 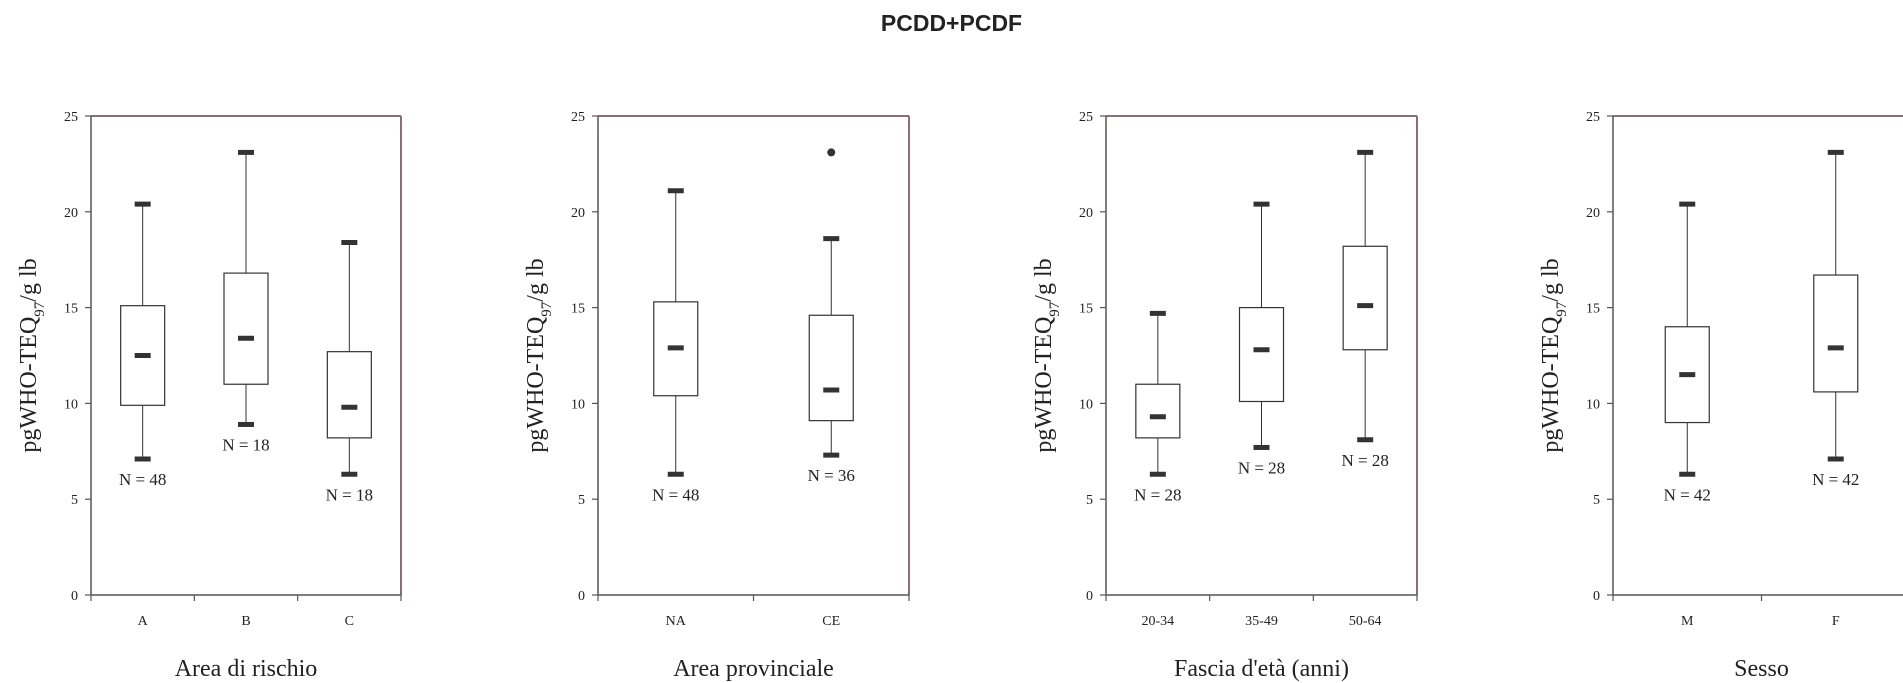 I want to click on box-f: N = 42, so click(x=1835, y=319).